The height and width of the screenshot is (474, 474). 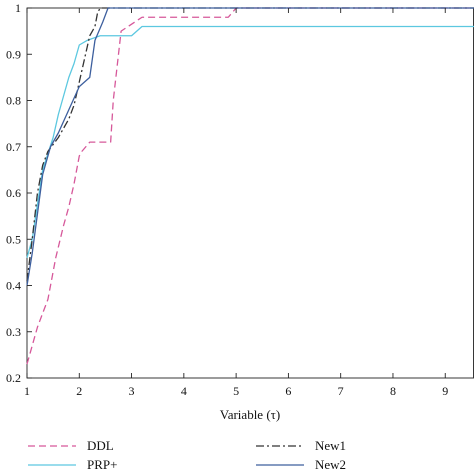 I want to click on legend-label: DDL, so click(x=100, y=445).